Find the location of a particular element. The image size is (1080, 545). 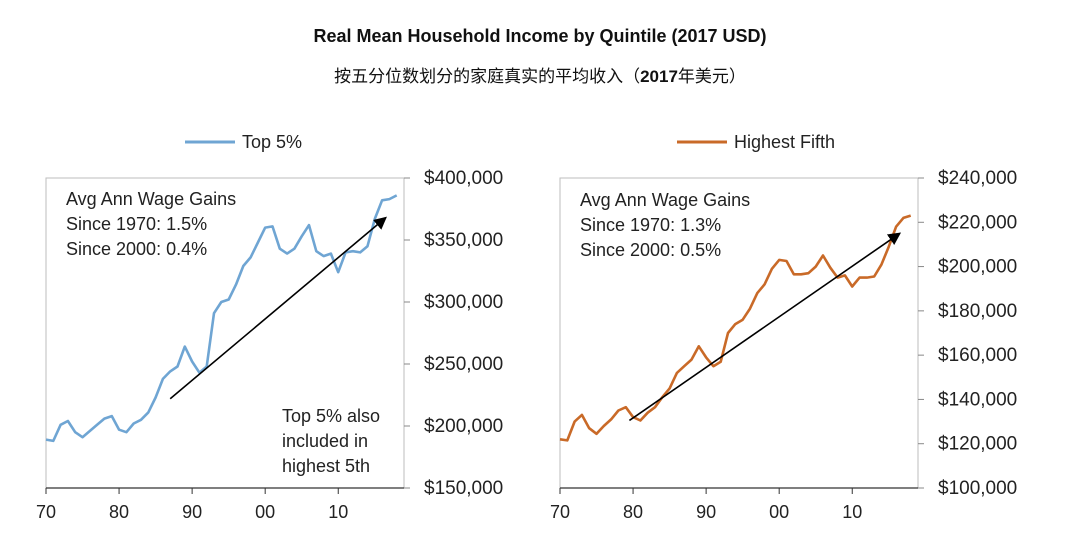

chart2-annotation-line: Avg Ann Wage Gains is located at coordinates (665, 200).